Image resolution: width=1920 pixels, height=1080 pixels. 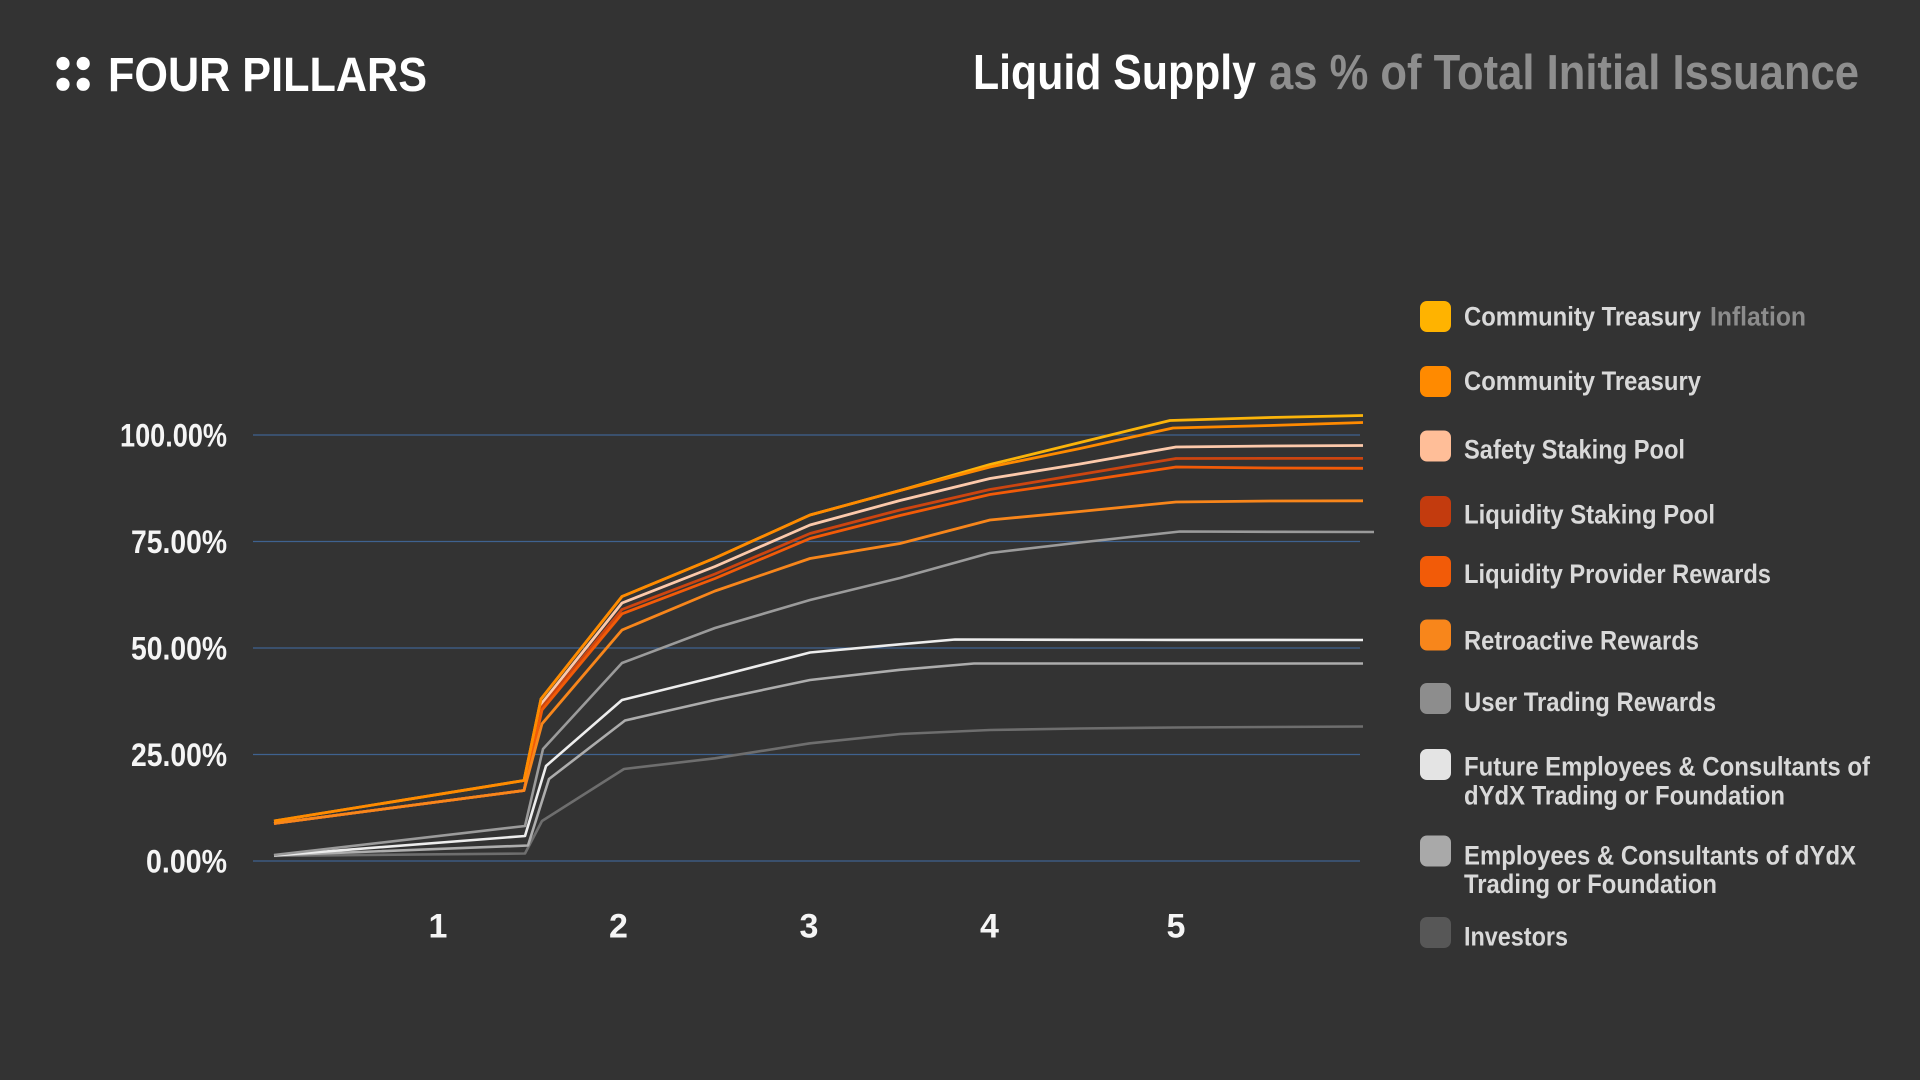 I want to click on svg-text: as % of Total Initial Issuance, so click(x=1564, y=73).